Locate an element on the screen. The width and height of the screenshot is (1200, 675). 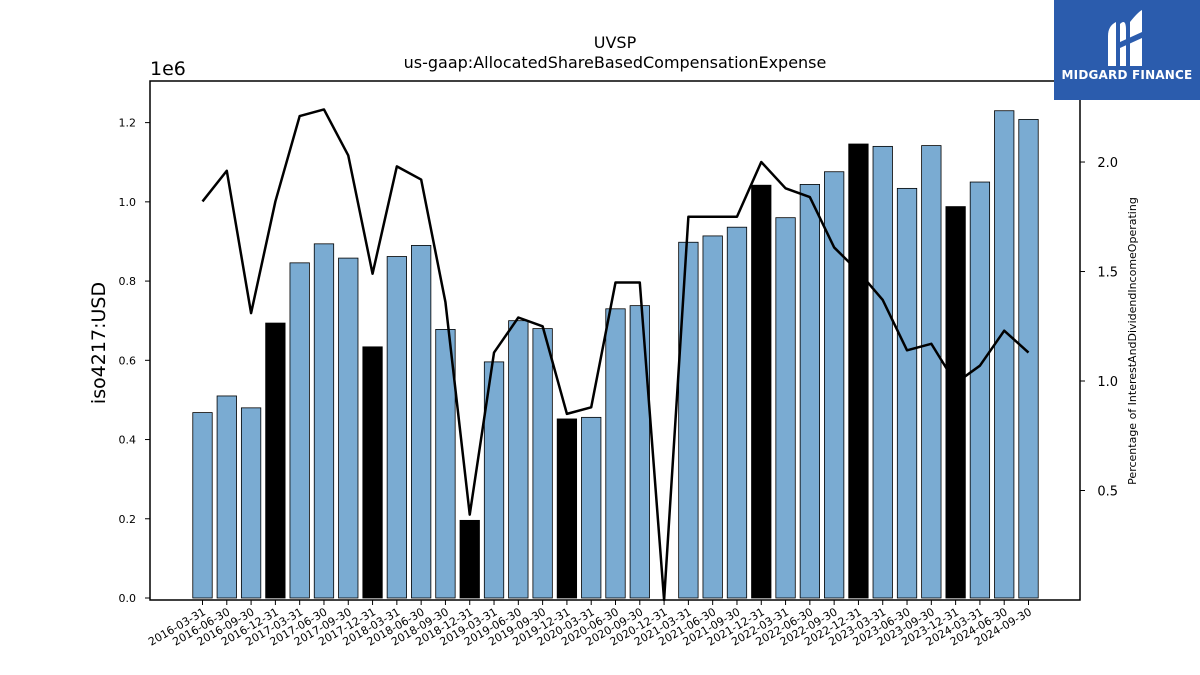
y-offset-label: 1e6 is located at coordinates (168, 69).